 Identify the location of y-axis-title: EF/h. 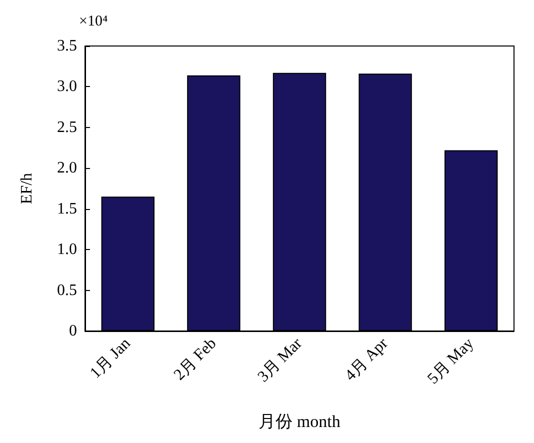
(27, 188).